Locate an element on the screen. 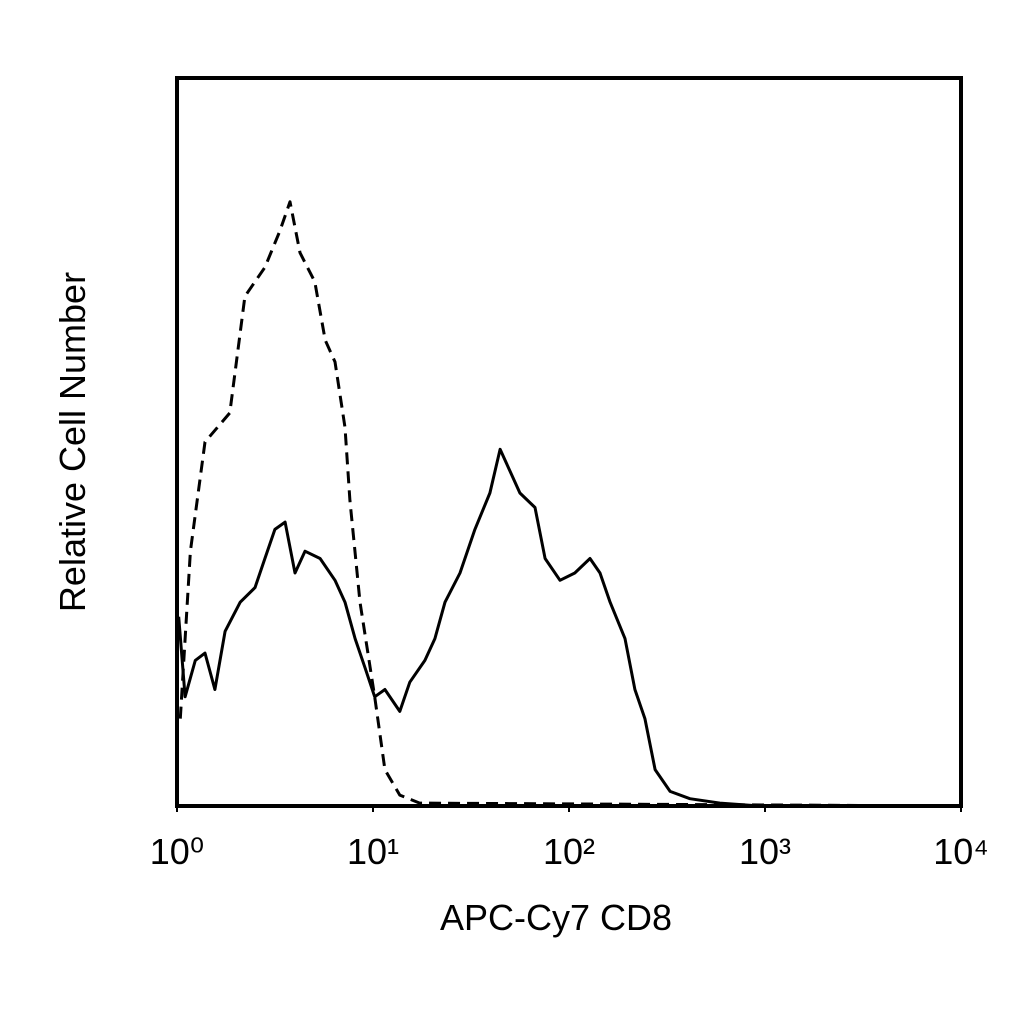  x-tick-label: 10² is located at coordinates (569, 851).